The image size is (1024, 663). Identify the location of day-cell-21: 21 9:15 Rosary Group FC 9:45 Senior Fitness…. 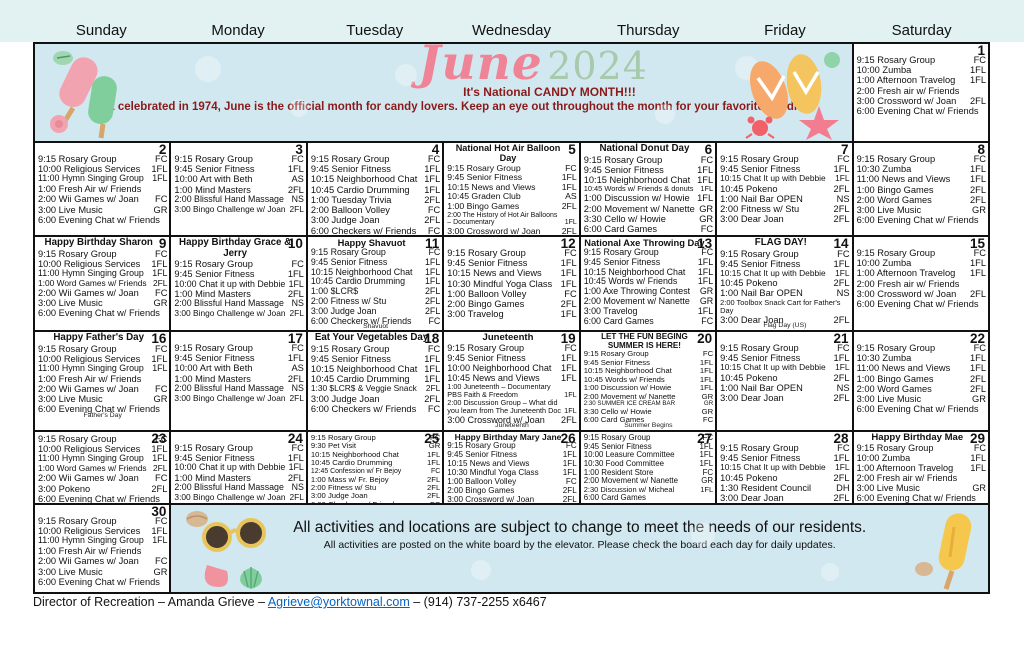
(784, 381).